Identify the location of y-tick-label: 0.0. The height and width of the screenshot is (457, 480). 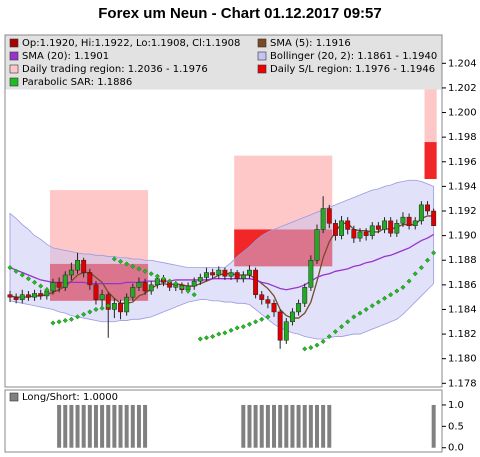
(456, 448).